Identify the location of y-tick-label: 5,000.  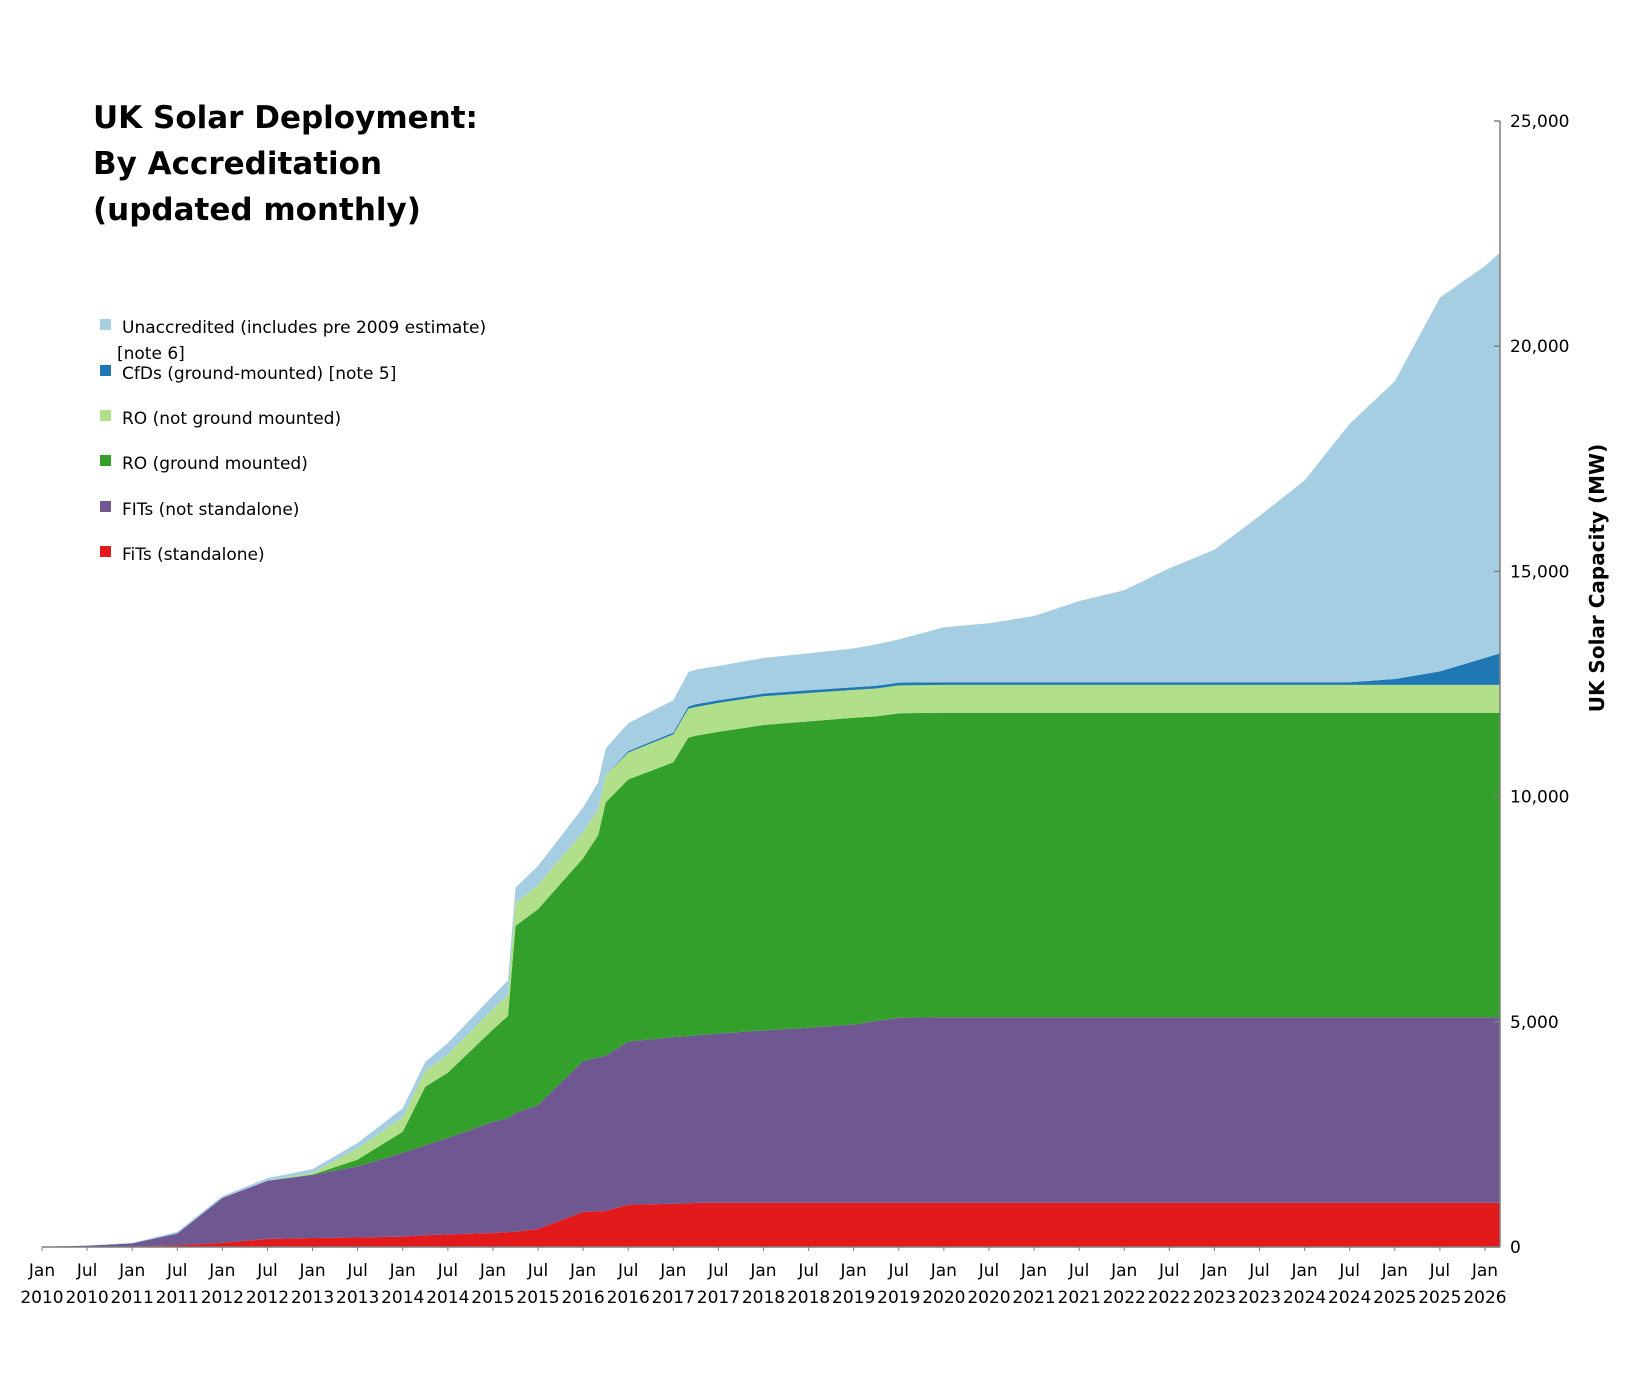
(1534, 1023).